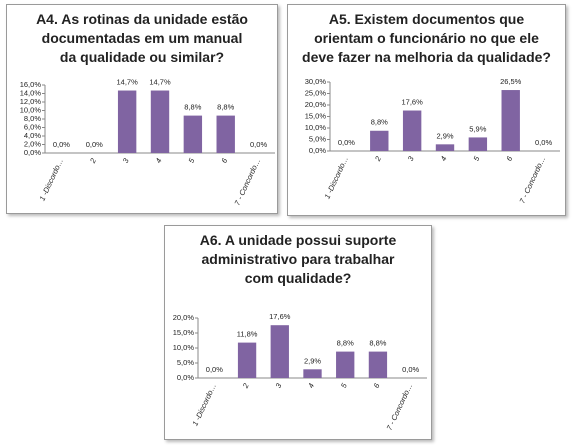 The image size is (572, 445). What do you see at coordinates (32, 143) in the screenshot?
I see `y-tick-label: 2,0%` at bounding box center [32, 143].